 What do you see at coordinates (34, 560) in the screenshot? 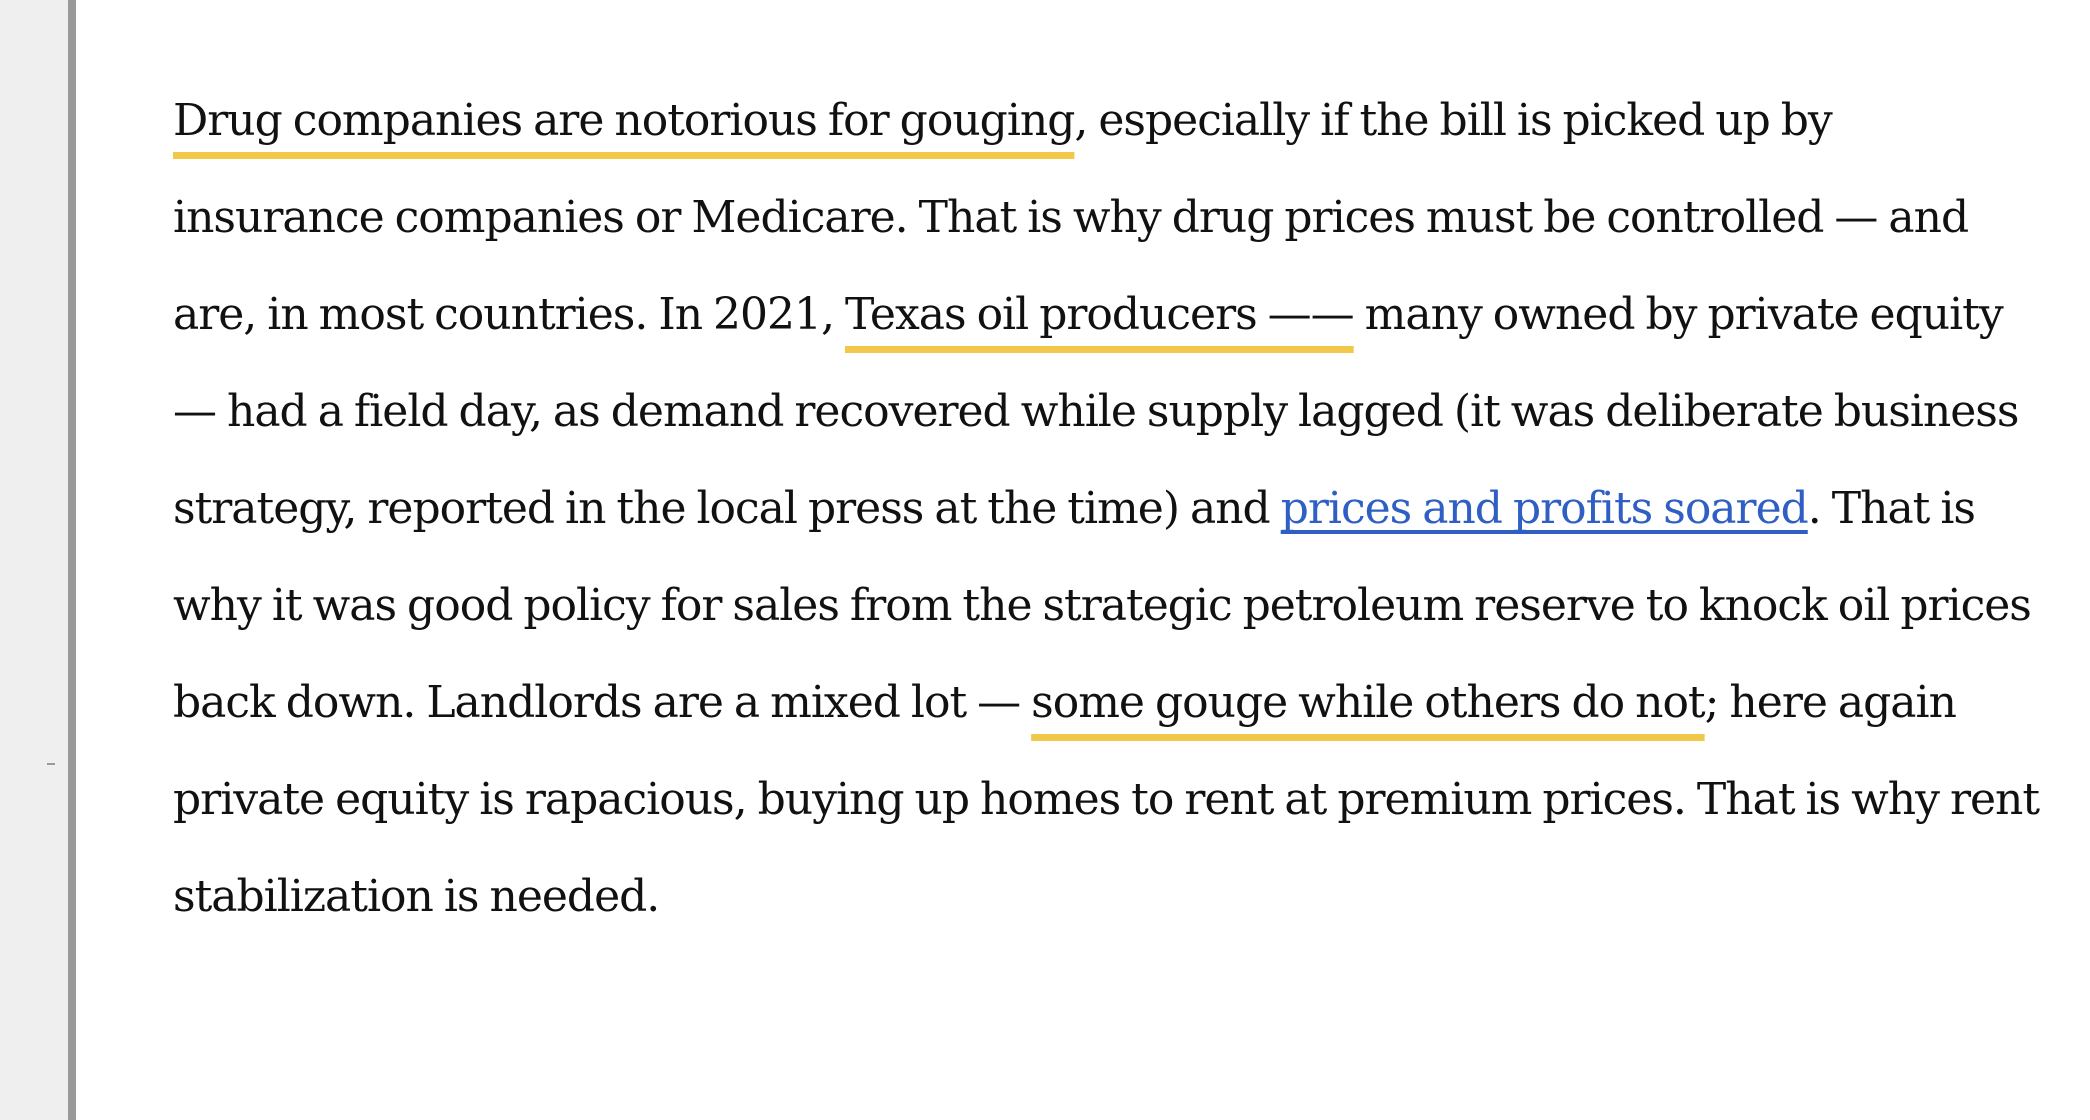
I see `left-margin-gutter` at bounding box center [34, 560].